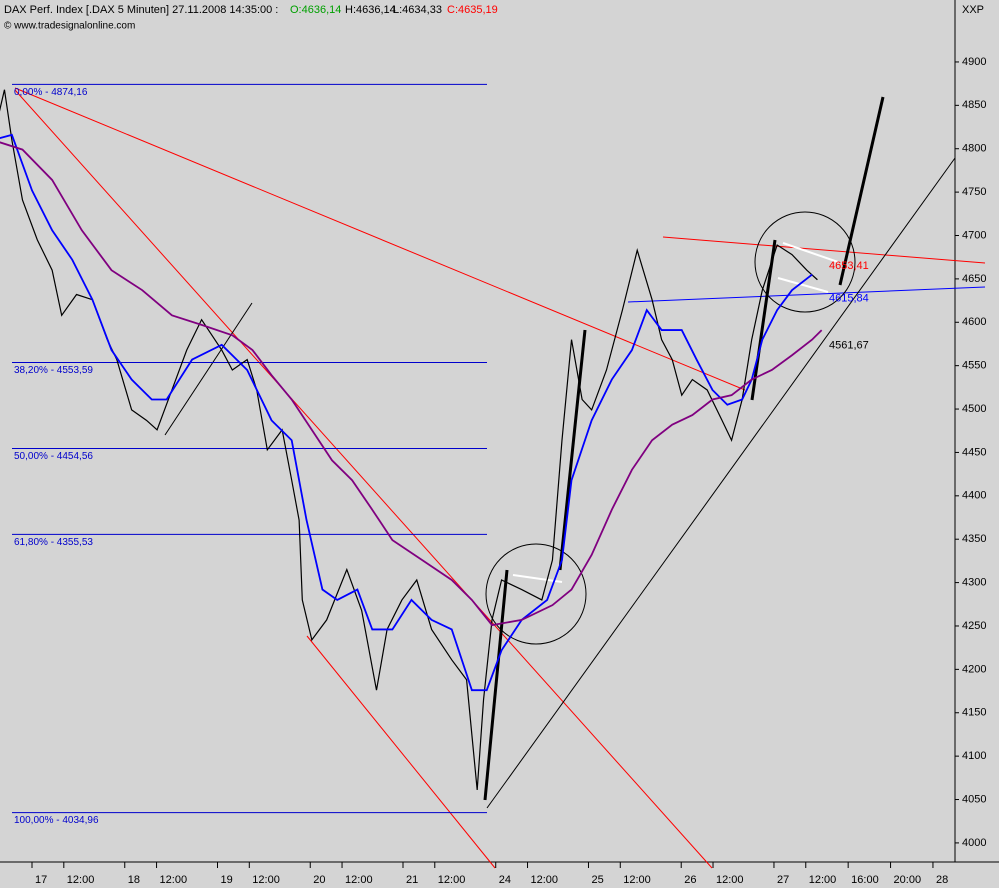 The image size is (999, 888). I want to click on fib-label: 61,80% - 4355,53, so click(53, 542).